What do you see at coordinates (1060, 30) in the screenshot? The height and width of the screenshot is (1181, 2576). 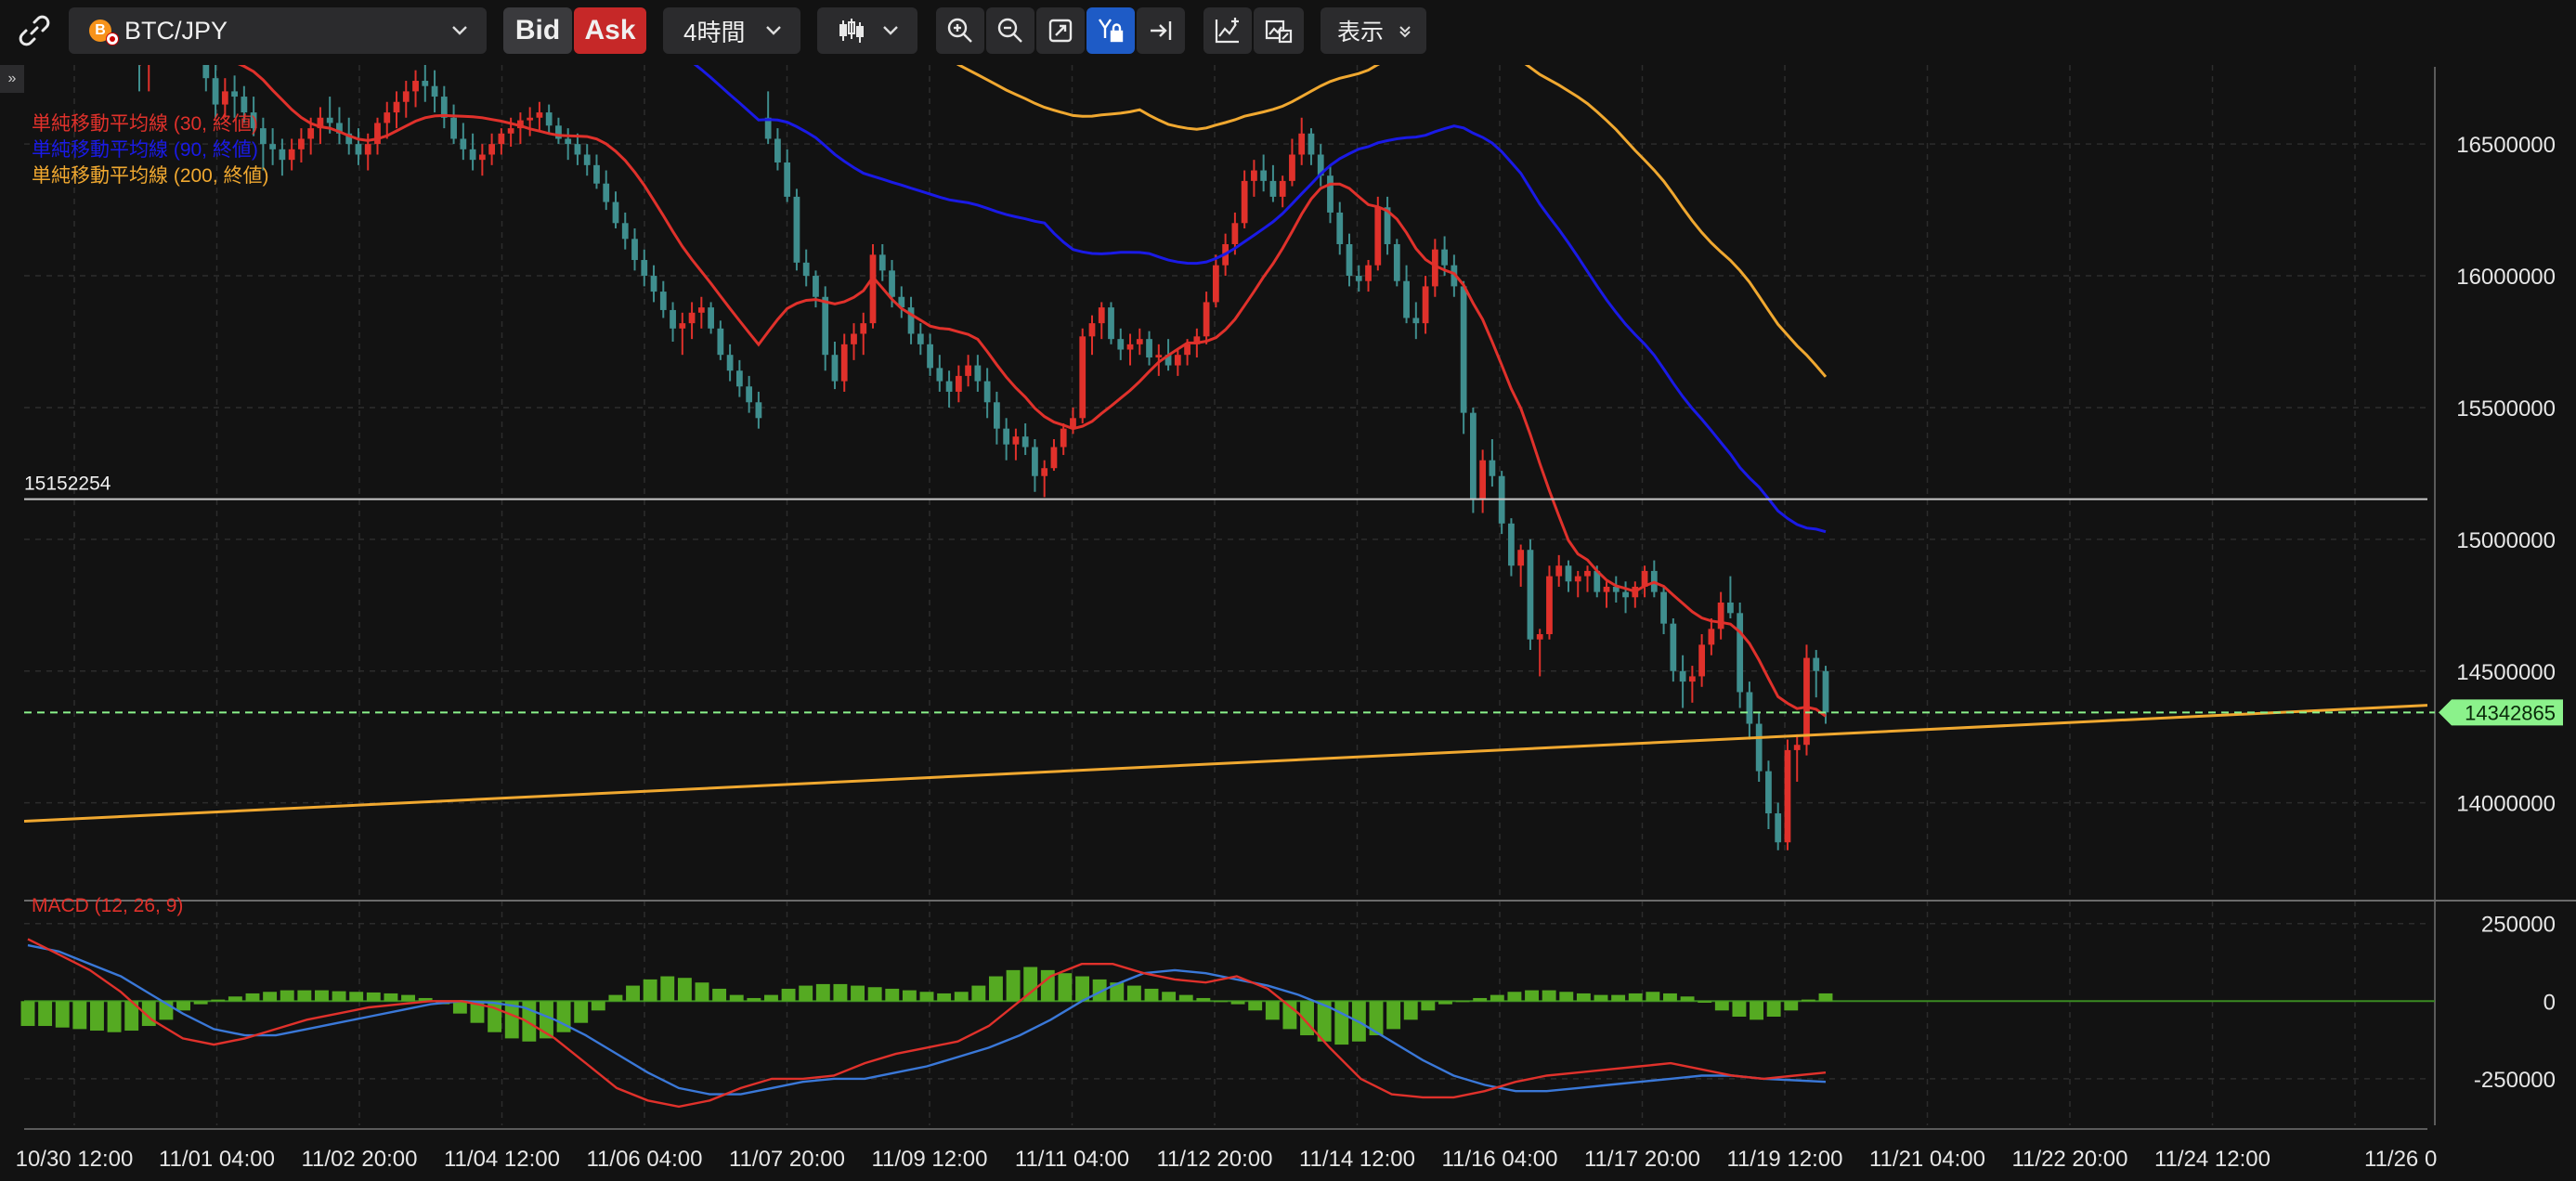 I see `fit-screen-icon` at bounding box center [1060, 30].